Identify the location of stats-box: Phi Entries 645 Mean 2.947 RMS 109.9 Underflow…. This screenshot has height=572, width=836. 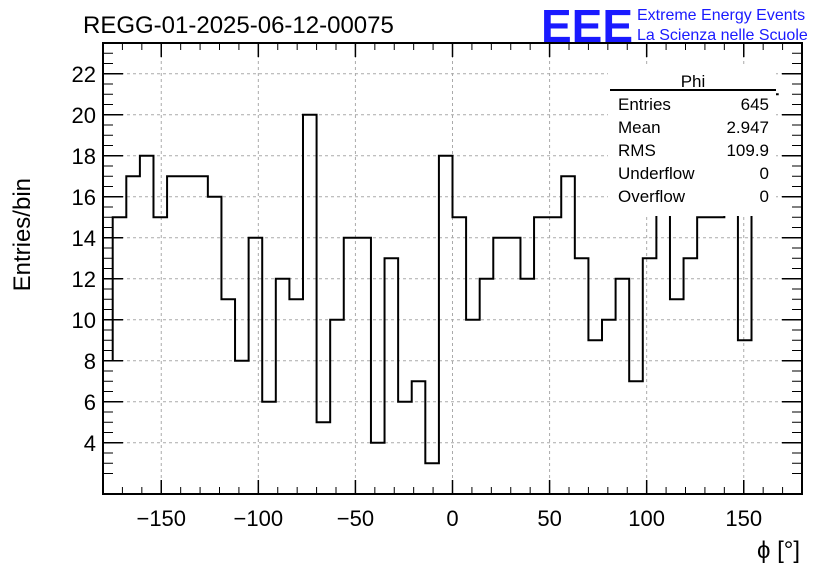
(692, 141).